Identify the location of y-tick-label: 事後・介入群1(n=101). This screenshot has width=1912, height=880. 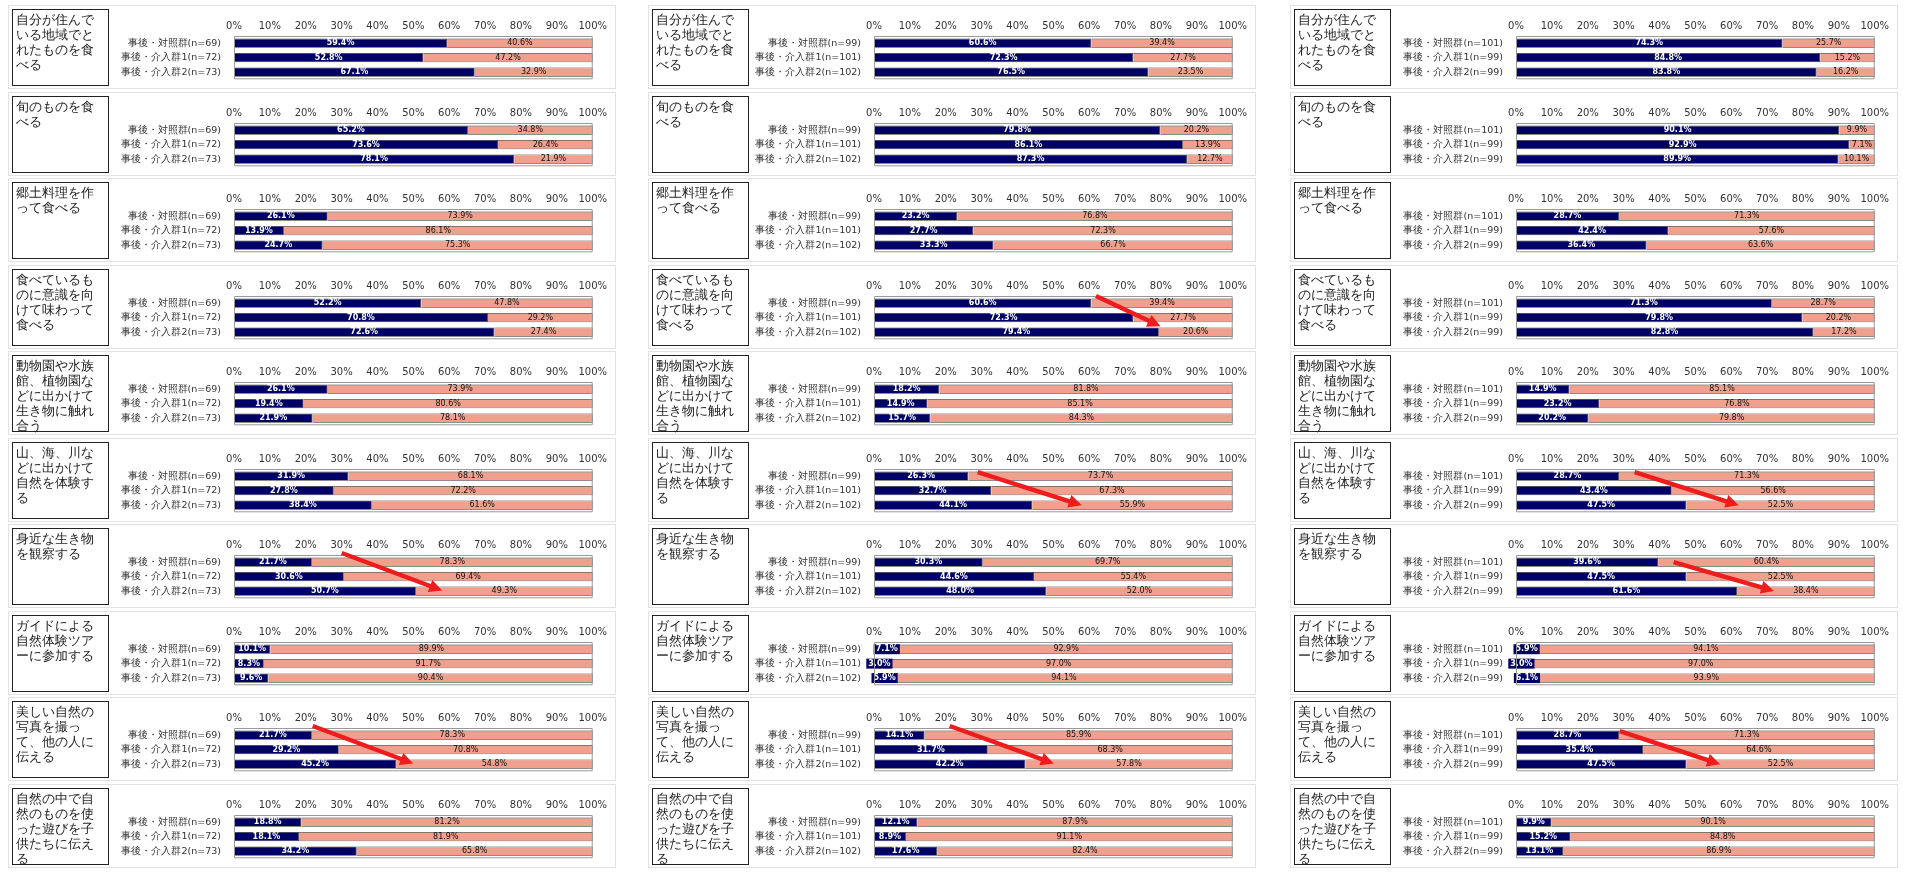
(808, 662).